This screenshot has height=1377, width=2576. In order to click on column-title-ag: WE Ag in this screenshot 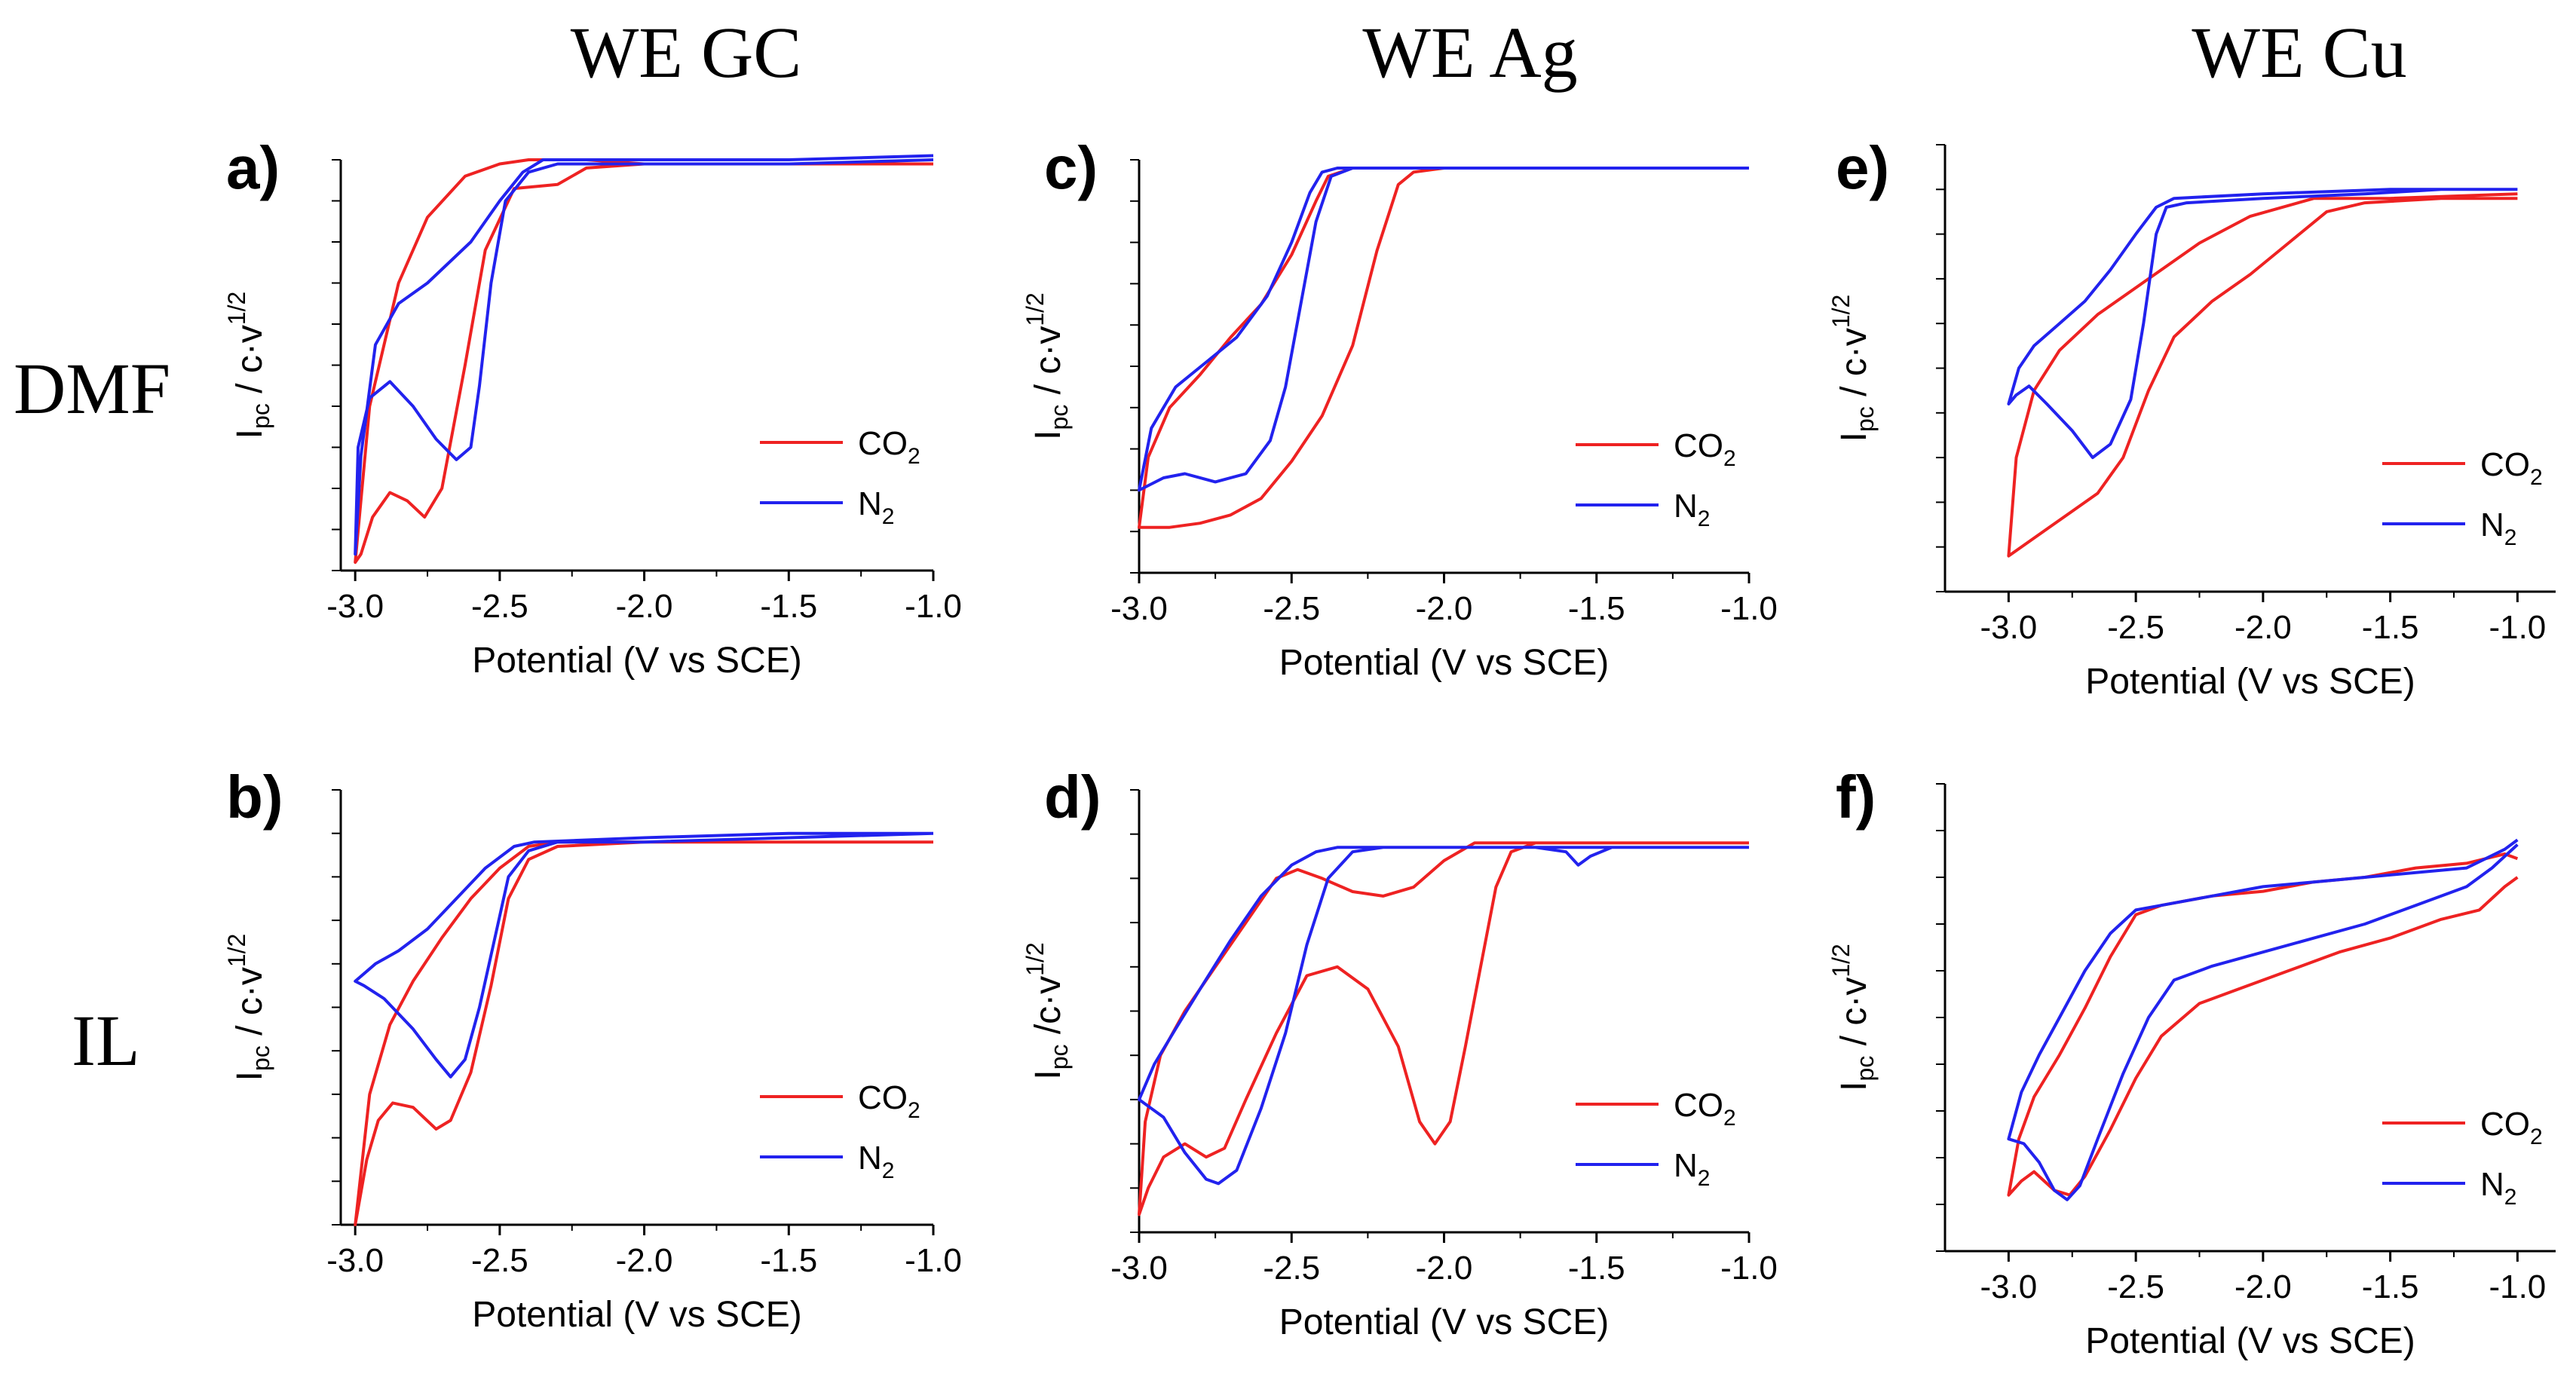, I will do `click(1470, 52)`.